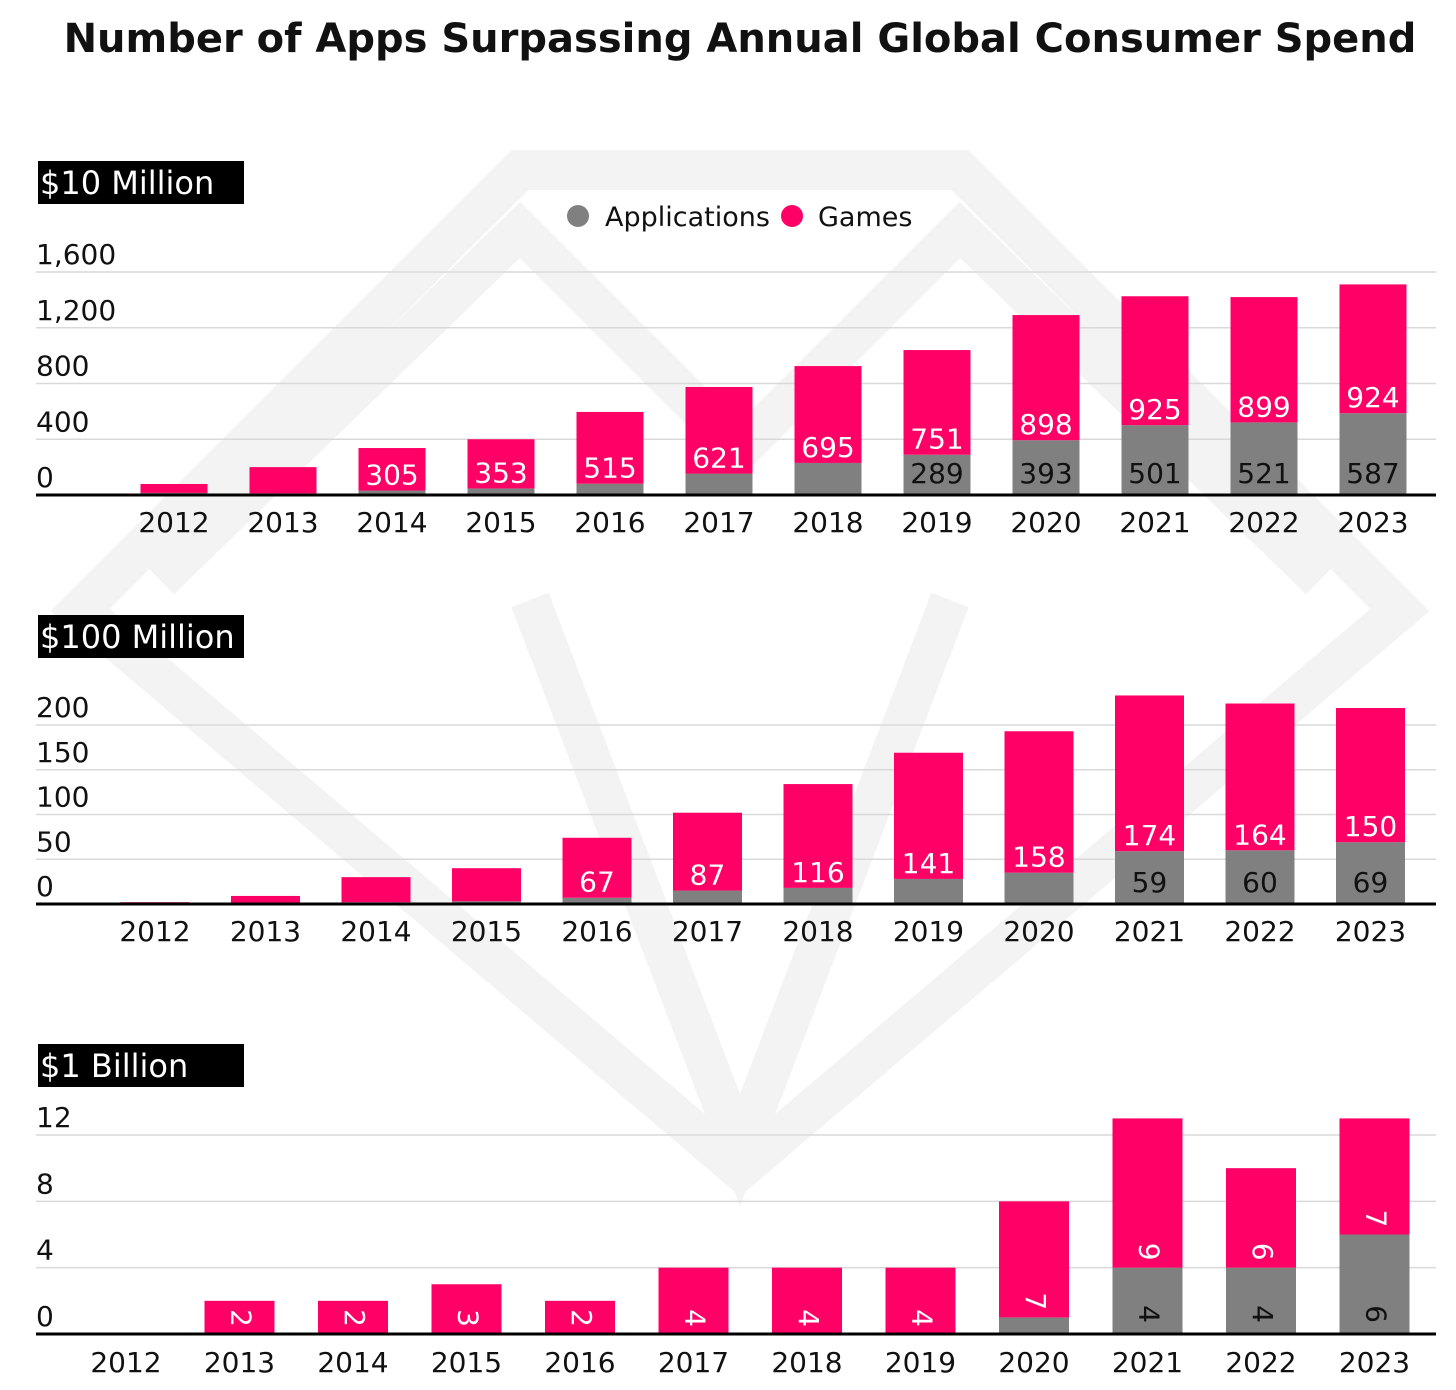  What do you see at coordinates (500, 472) in the screenshot?
I see `data-label-games-2015: 353` at bounding box center [500, 472].